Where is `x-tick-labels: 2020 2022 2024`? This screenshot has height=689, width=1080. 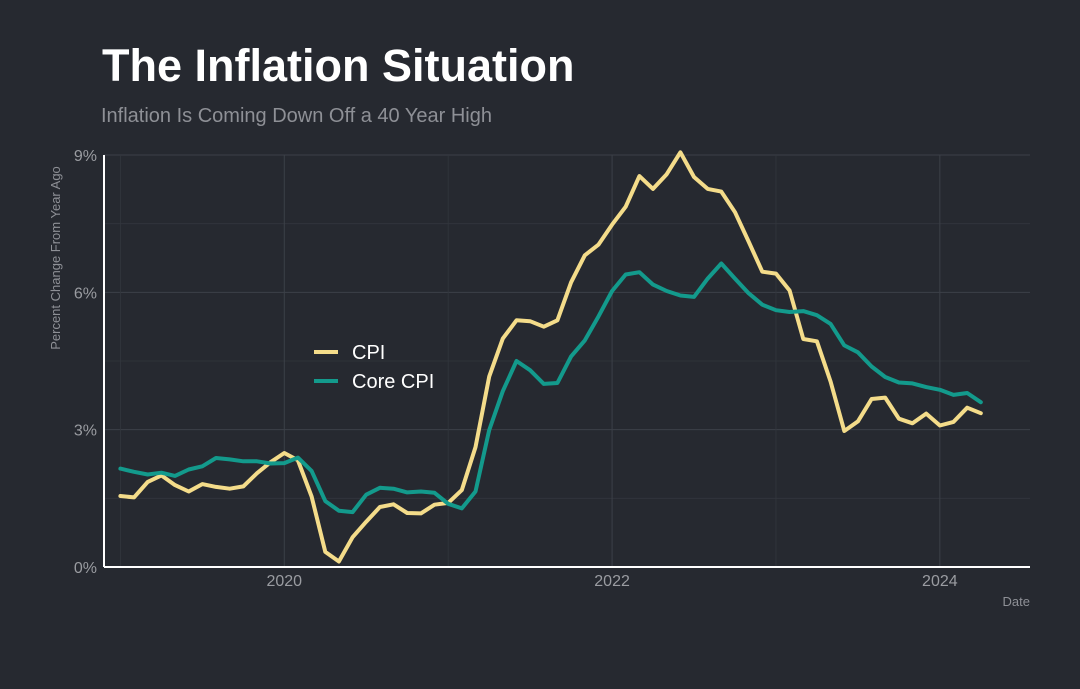
x-tick-labels: 2020 2022 2024 is located at coordinates (611, 581).